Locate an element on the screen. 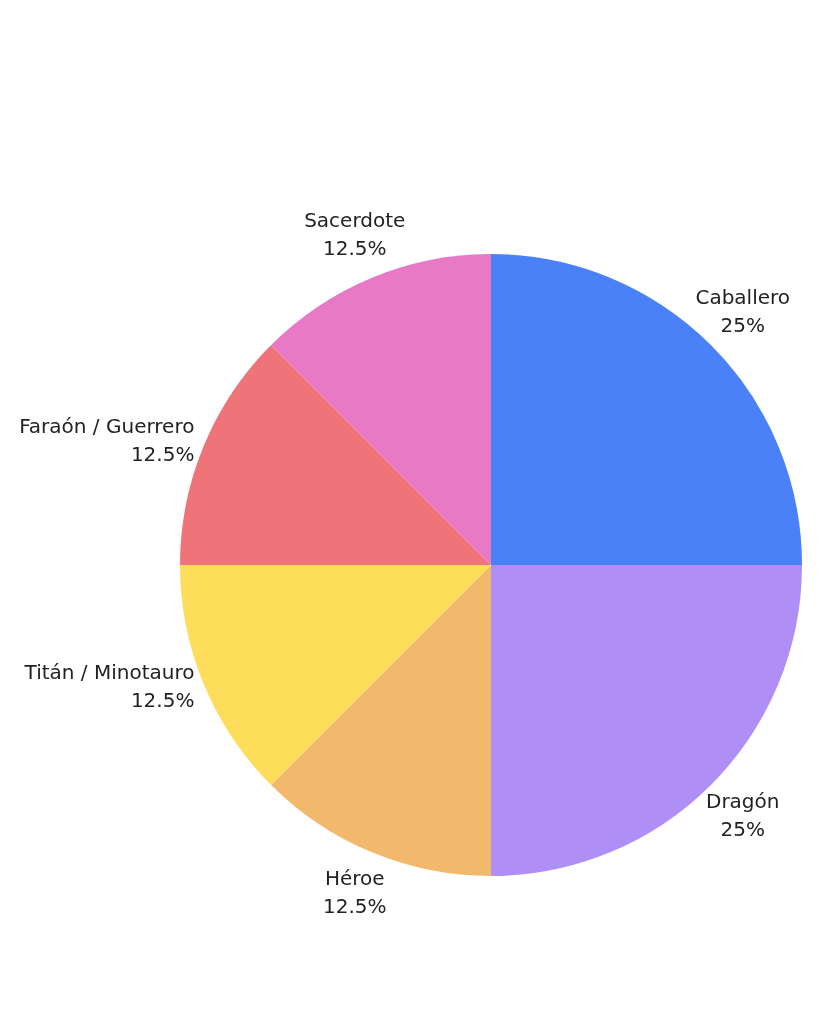 This screenshot has height=1024, width=819. slice-label: Héroe is located at coordinates (354, 878).